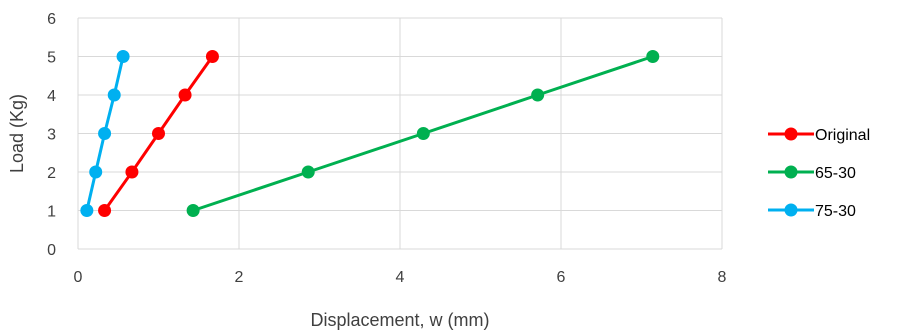  What do you see at coordinates (51, 96) in the screenshot?
I see `y-tick-label: 4` at bounding box center [51, 96].